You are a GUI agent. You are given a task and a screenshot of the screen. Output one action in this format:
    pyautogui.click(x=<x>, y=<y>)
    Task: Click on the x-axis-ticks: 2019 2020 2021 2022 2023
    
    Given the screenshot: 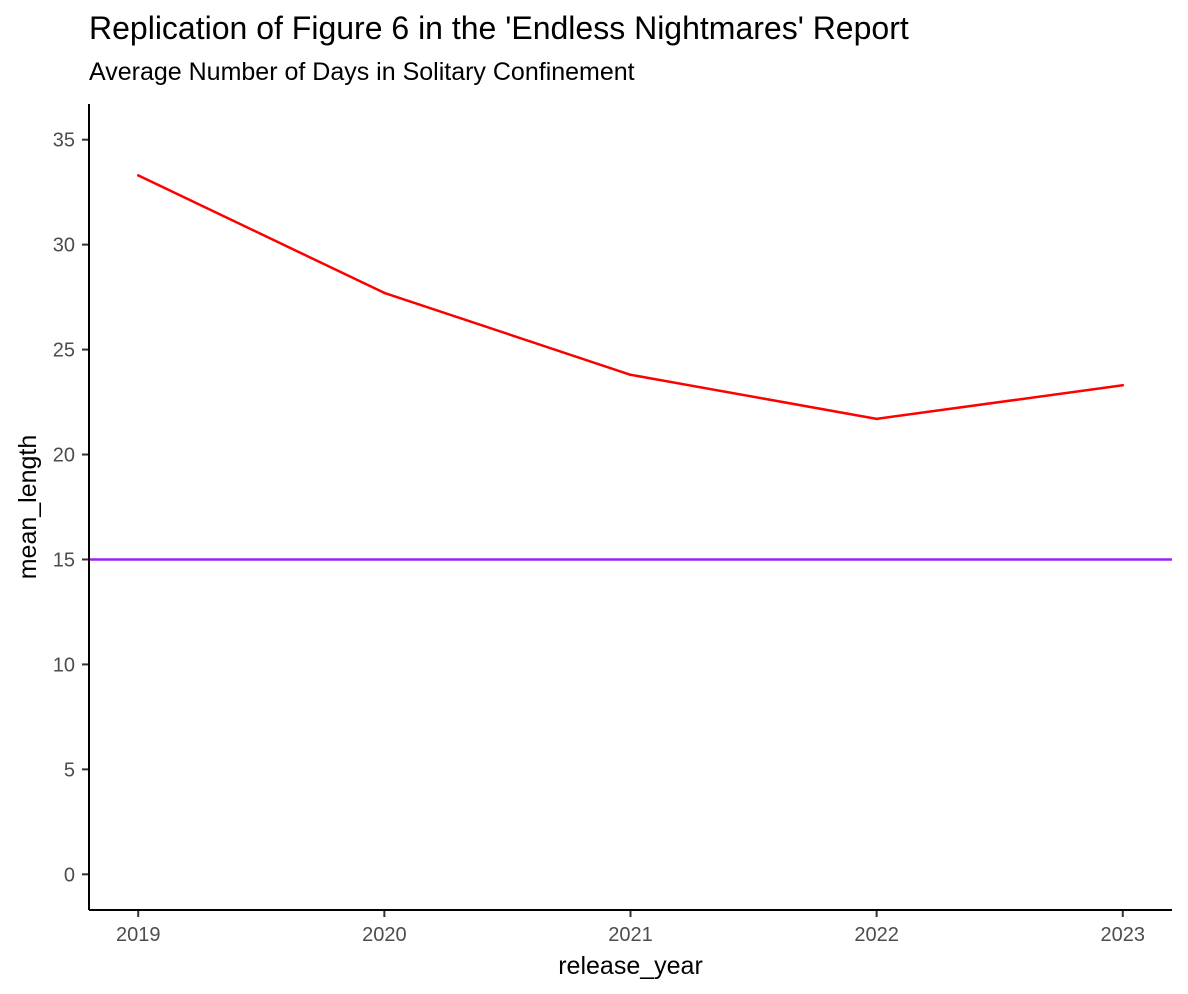 What is the action you would take?
    pyautogui.click(x=630, y=928)
    